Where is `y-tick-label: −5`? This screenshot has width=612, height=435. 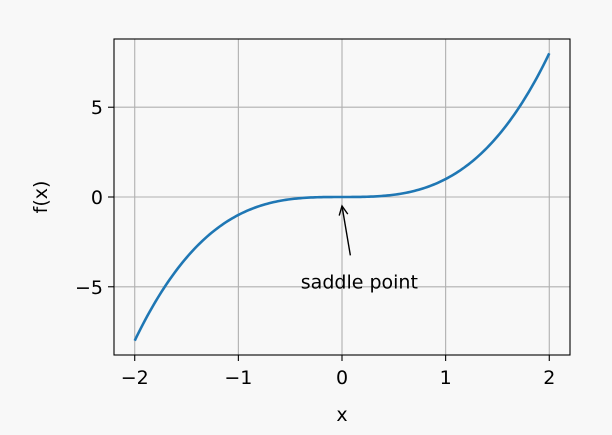
y-tick-label: −5 is located at coordinates (89, 288).